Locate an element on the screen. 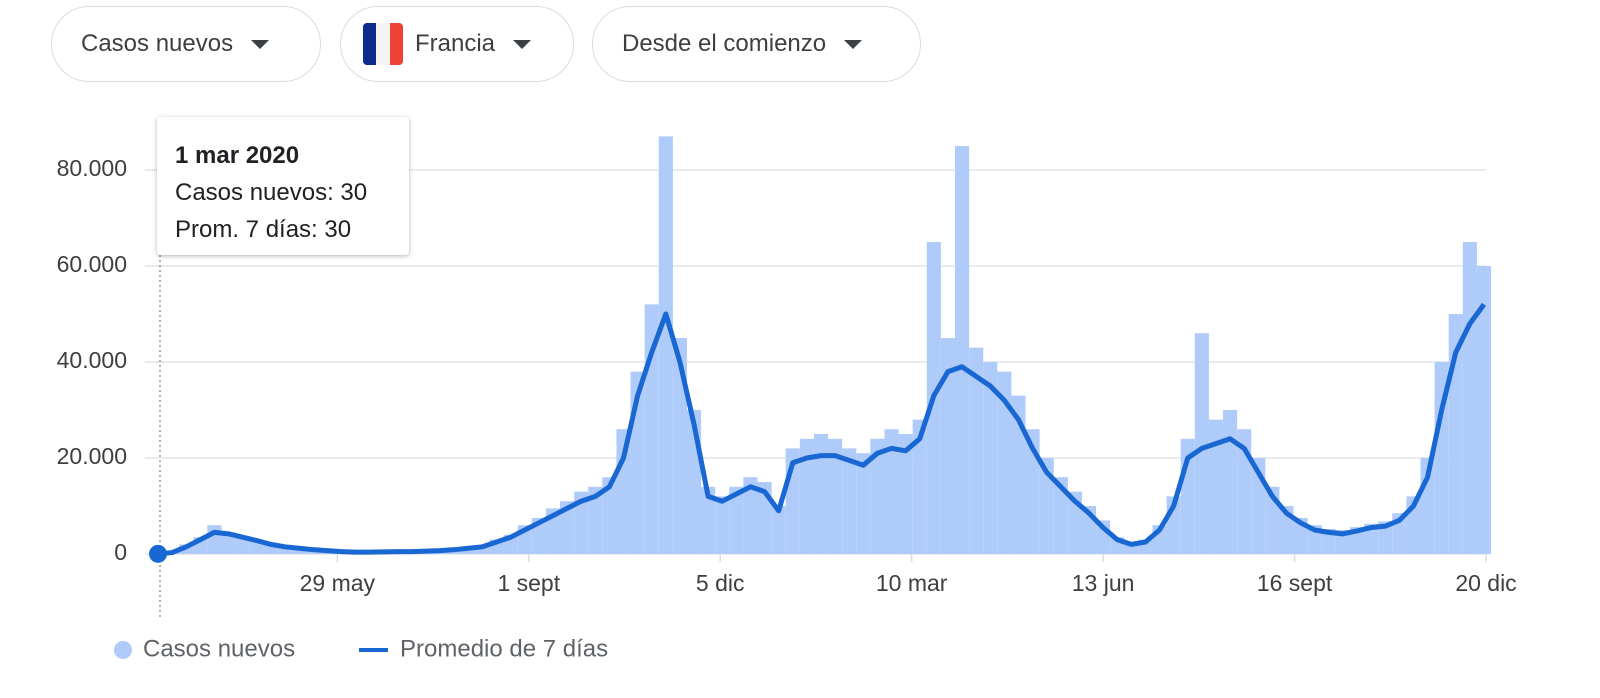  legend-label: Casos nuevos is located at coordinates (219, 648).